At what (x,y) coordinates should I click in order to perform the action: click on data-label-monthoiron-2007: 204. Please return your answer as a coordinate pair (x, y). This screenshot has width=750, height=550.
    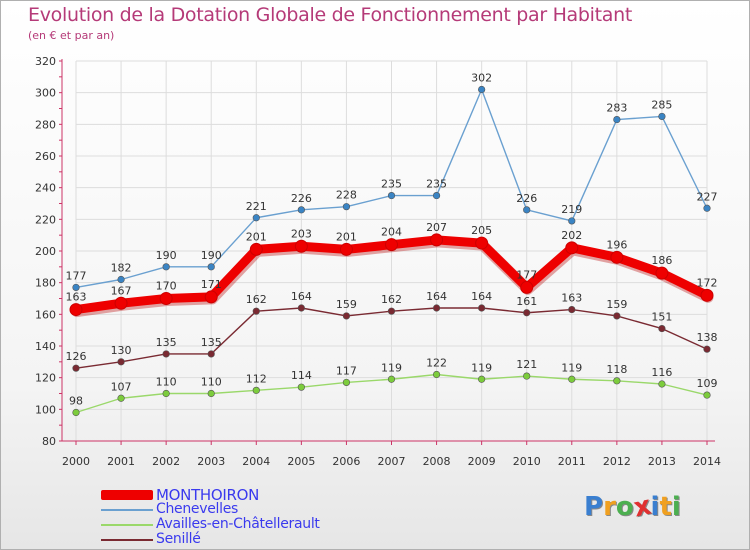
    Looking at the image, I should click on (391, 232).